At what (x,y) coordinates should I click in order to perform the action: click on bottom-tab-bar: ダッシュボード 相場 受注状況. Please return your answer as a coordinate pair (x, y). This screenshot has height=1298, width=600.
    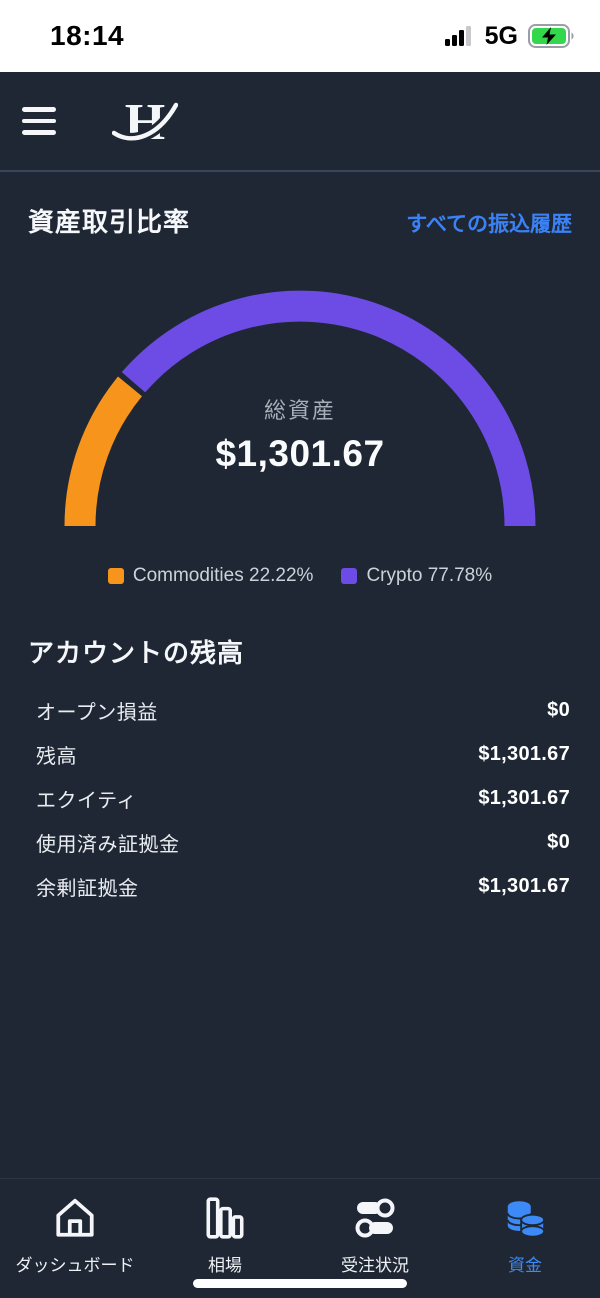
    Looking at the image, I should click on (300, 1238).